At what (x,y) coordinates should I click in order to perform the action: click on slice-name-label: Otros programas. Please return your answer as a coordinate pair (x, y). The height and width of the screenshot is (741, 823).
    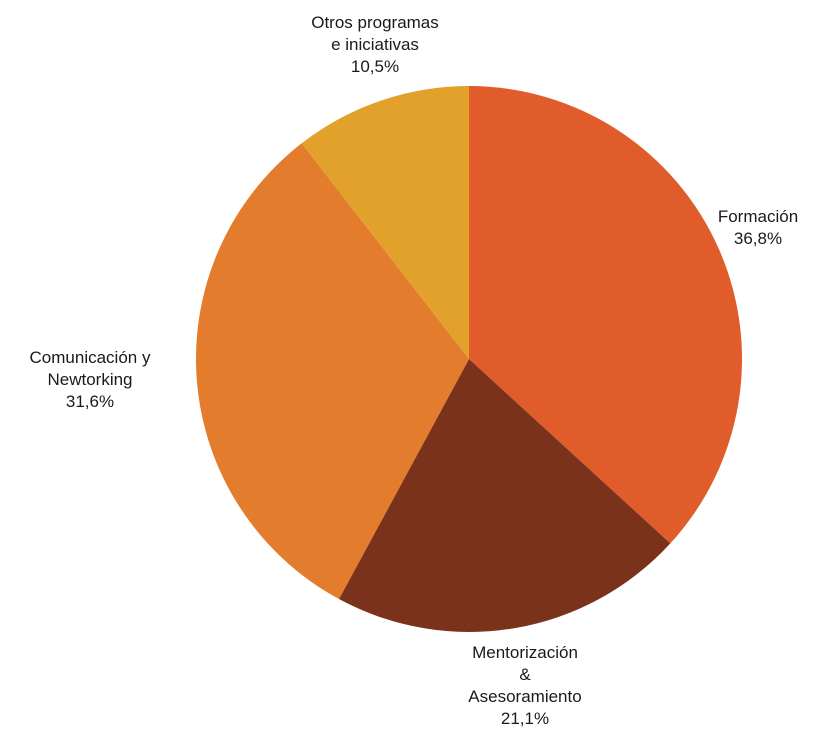
    Looking at the image, I should click on (375, 22).